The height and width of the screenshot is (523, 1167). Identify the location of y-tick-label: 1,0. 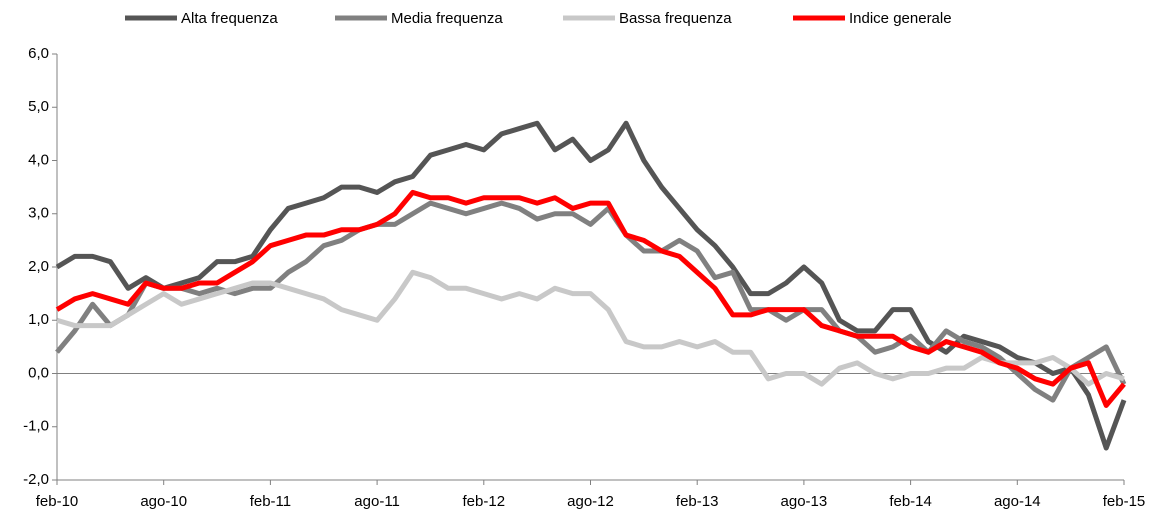
(38, 319).